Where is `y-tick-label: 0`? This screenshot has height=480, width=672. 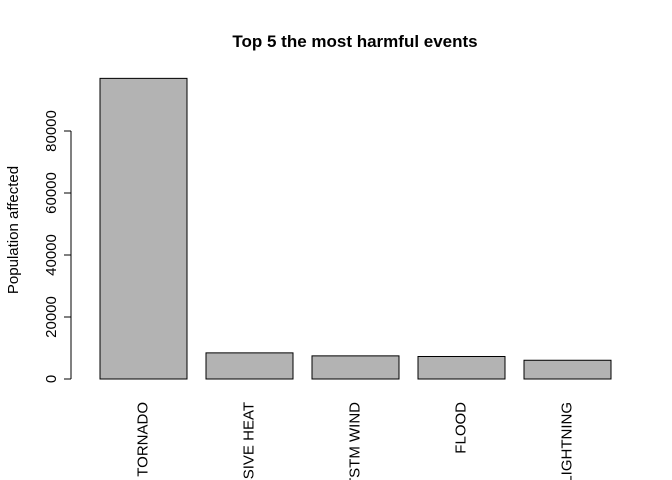
y-tick-label: 0 is located at coordinates (51, 379).